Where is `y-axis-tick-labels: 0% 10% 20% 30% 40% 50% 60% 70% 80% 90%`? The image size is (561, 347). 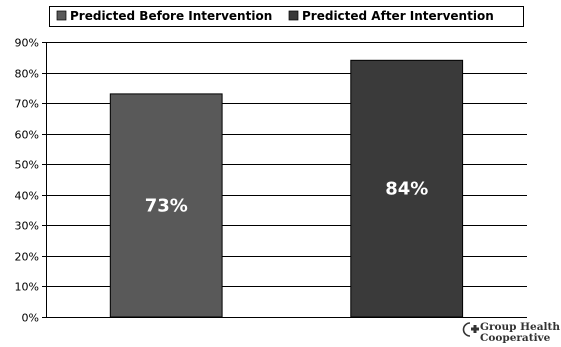
y-axis-tick-labels: 0% 10% 20% 30% 40% 50% 60% 70% 80% 90% is located at coordinates (27, 181).